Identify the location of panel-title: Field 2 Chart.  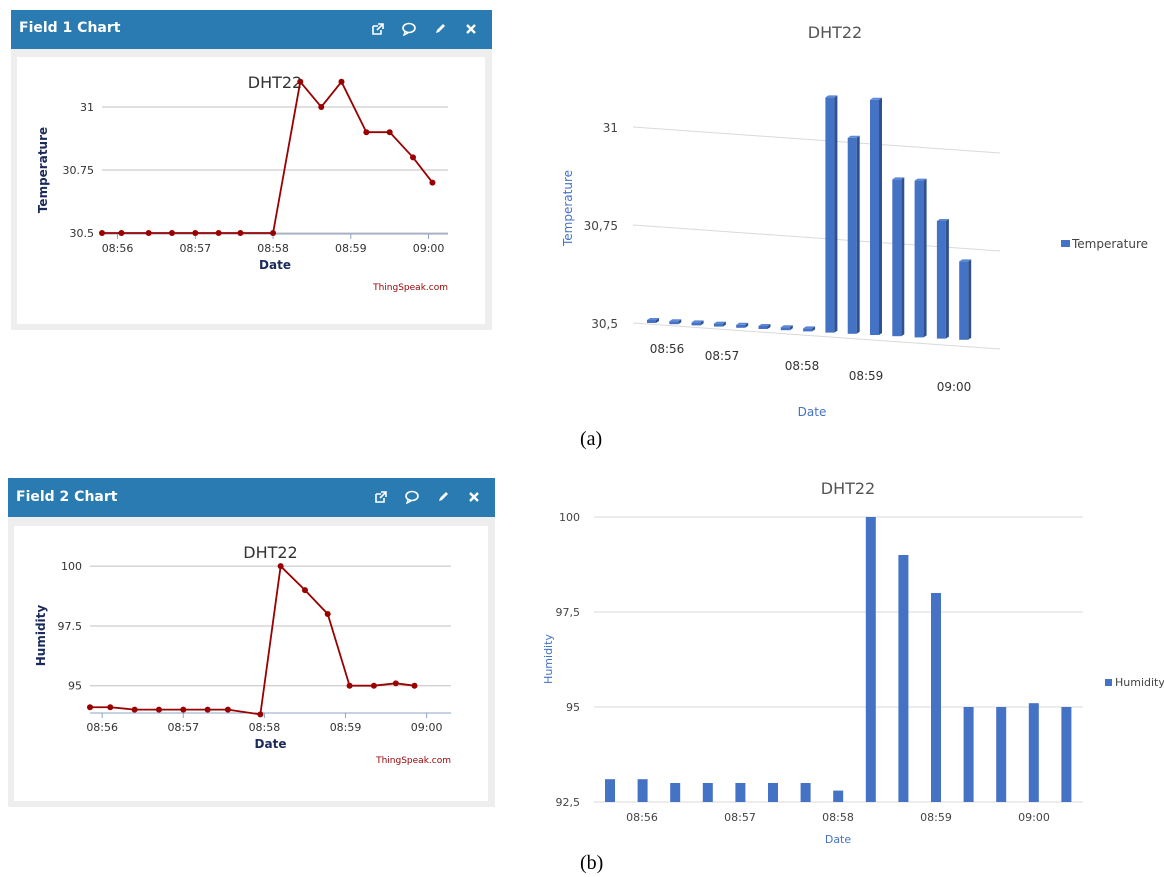
(67, 497).